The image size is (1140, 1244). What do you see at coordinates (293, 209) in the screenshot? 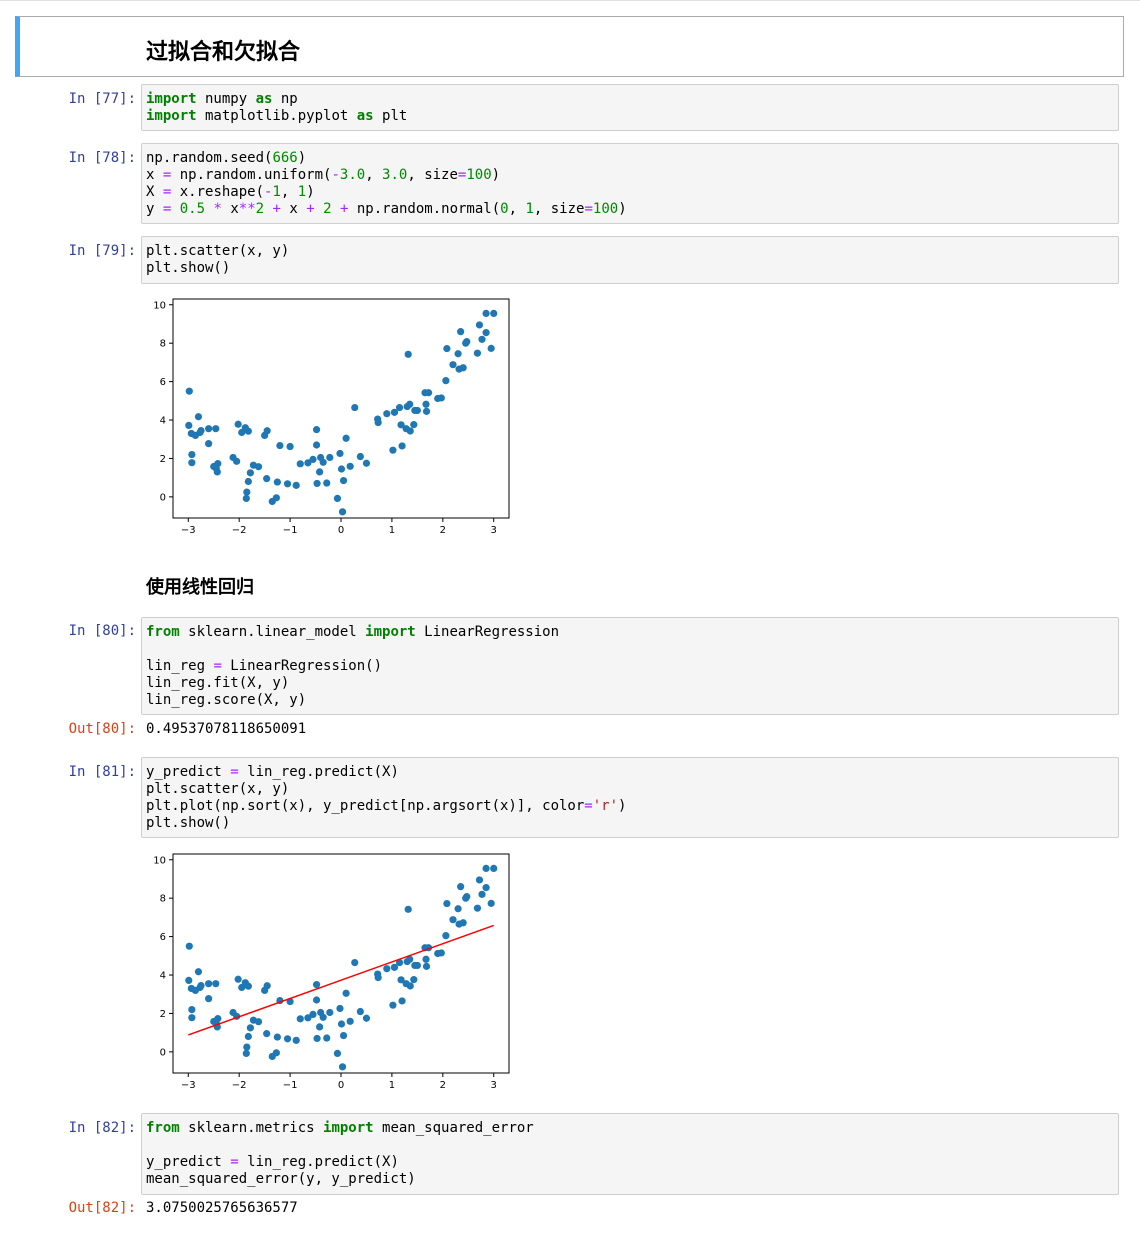
I see `code-token: x` at bounding box center [293, 209].